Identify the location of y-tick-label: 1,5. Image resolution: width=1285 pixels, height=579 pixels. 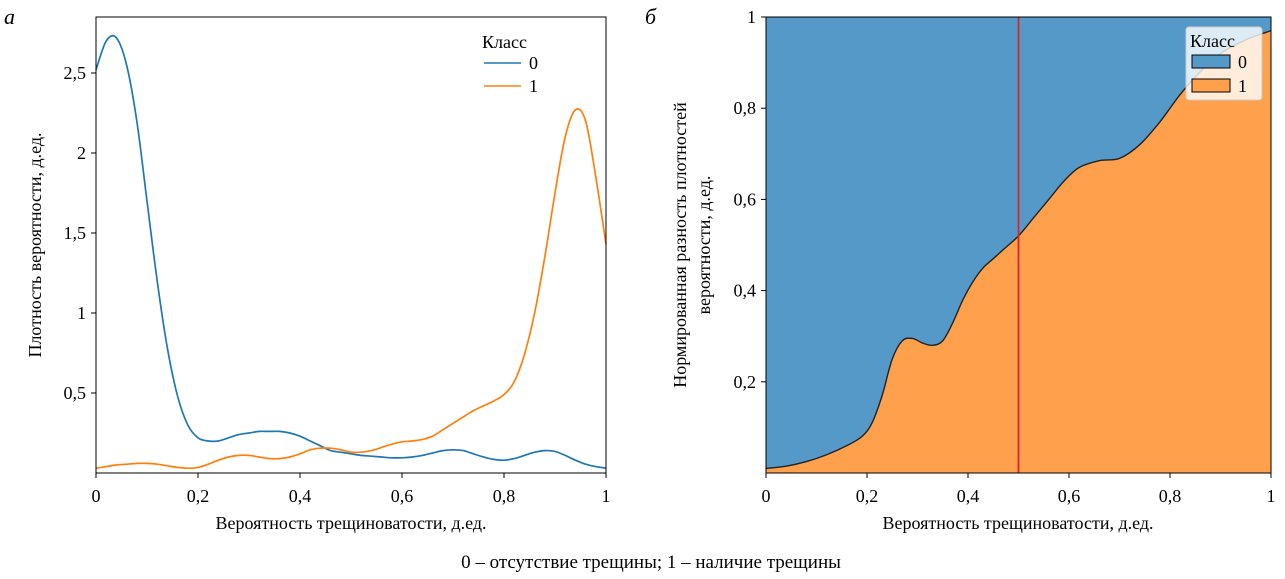
(75, 233).